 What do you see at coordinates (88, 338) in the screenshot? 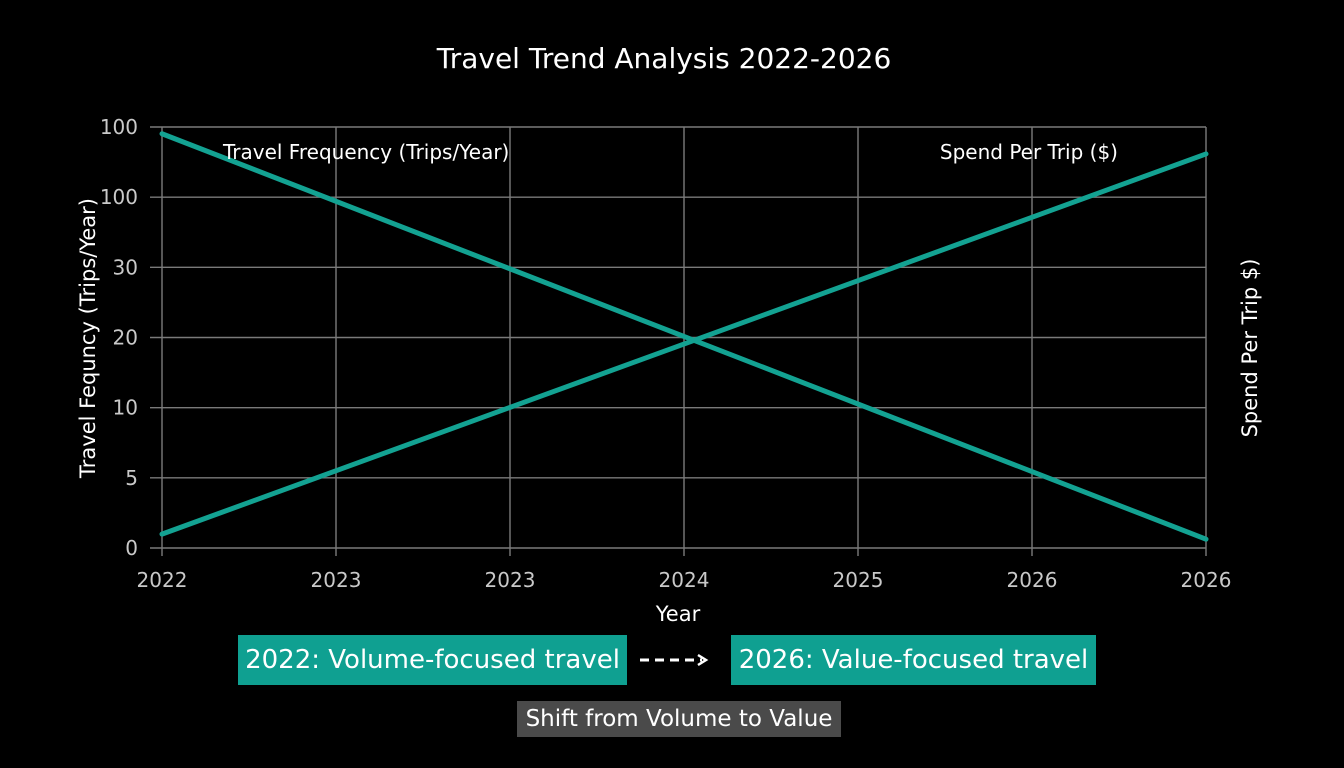
I see `y-axis-label-left: Travel Fequncy (Trips/Year)` at bounding box center [88, 338].